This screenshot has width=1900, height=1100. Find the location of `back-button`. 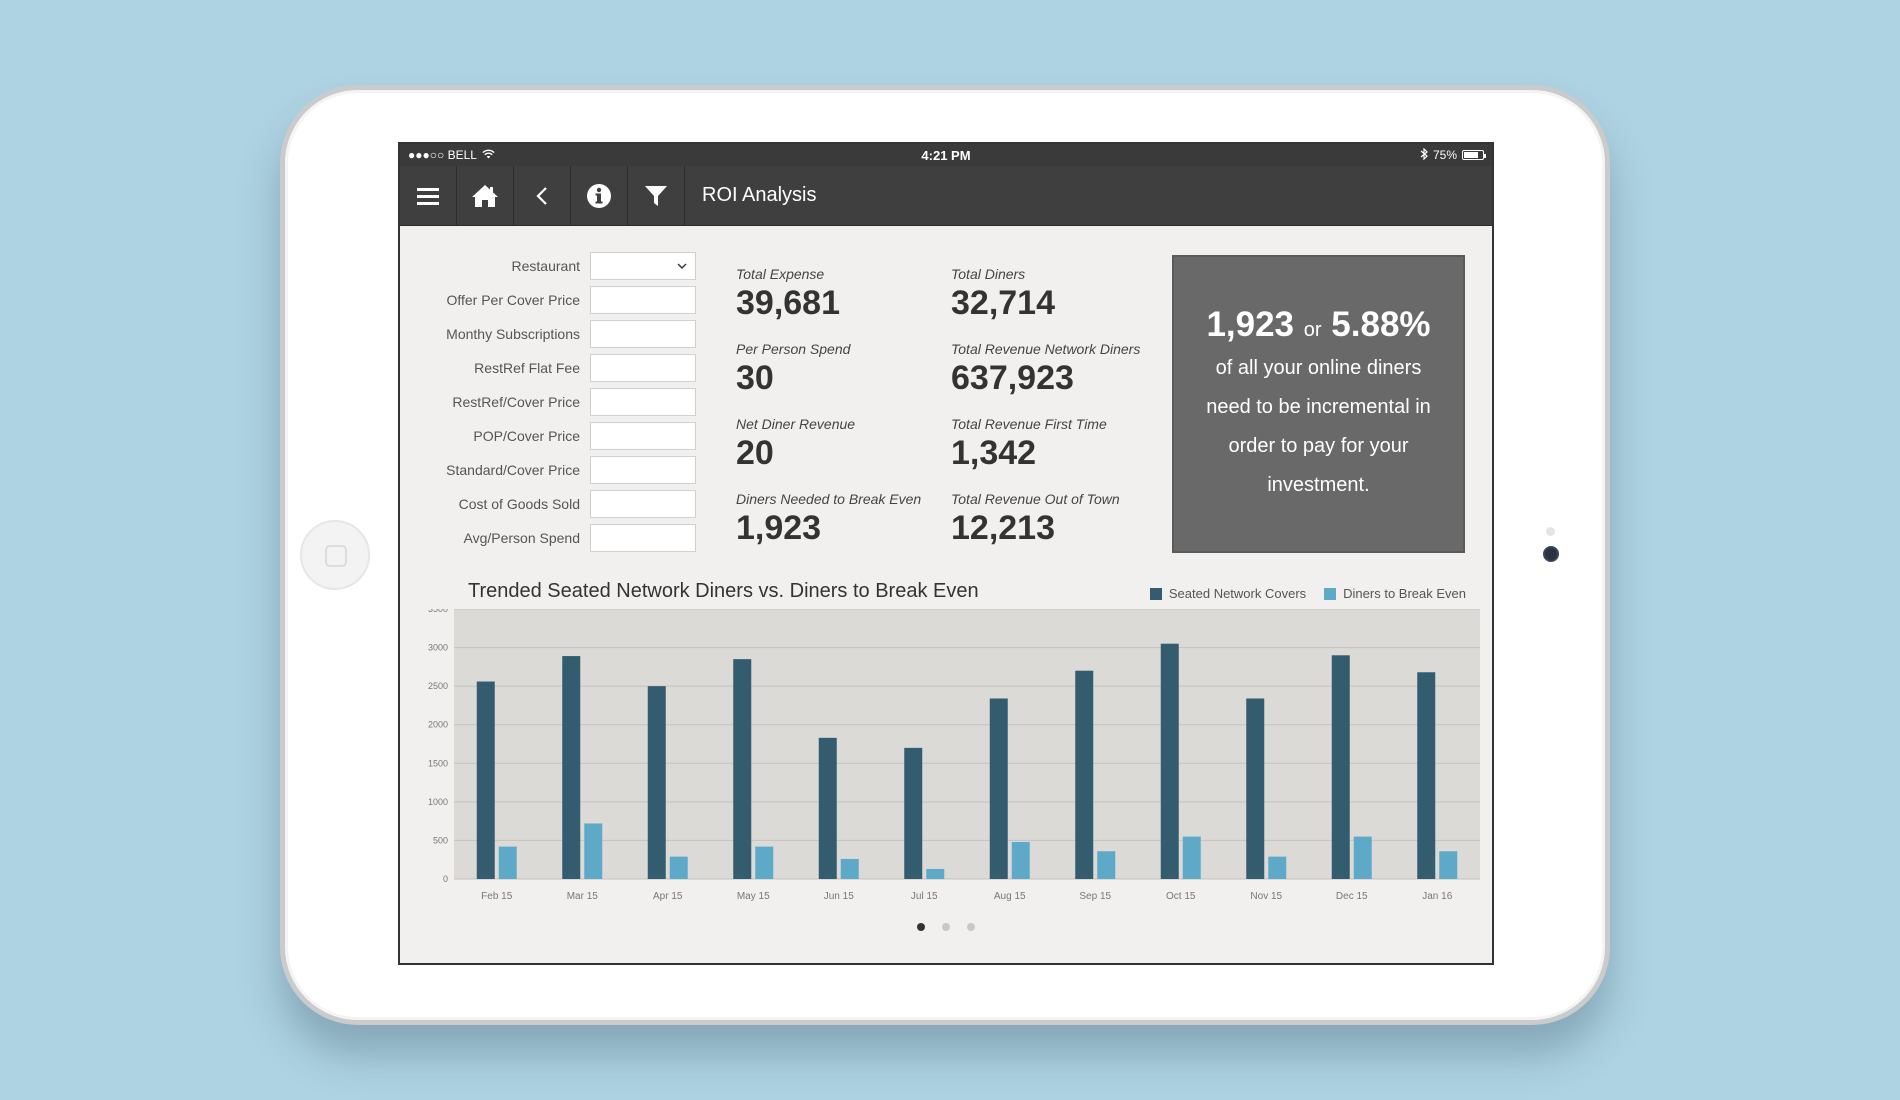

back-button is located at coordinates (542, 195).